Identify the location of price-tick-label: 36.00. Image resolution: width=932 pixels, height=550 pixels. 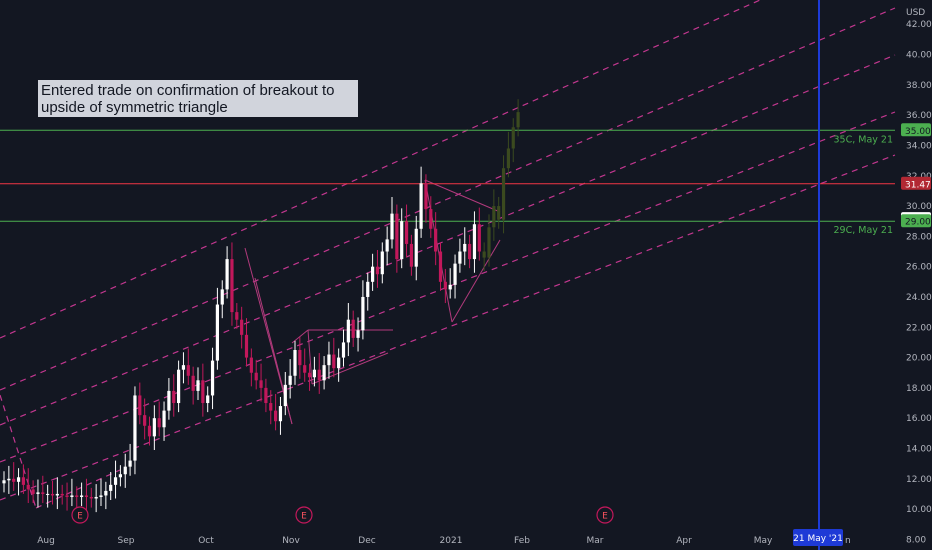
(919, 116).